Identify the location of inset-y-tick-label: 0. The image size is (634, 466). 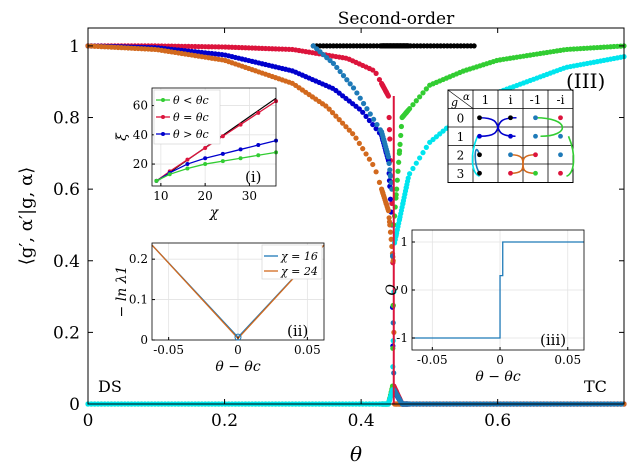
(144, 340).